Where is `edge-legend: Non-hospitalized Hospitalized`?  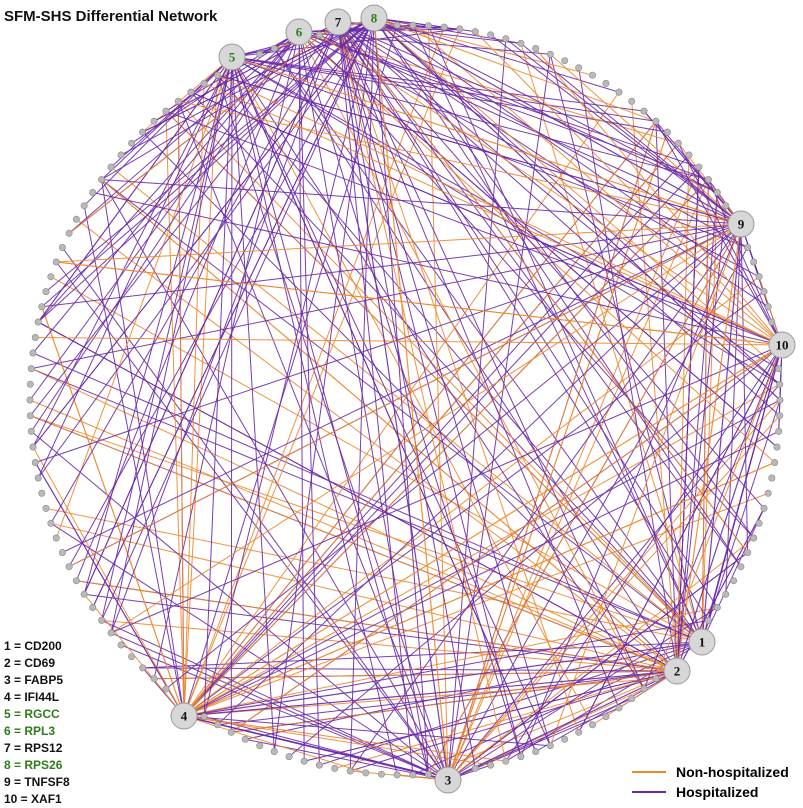
edge-legend: Non-hospitalized Hospitalized is located at coordinates (710, 782).